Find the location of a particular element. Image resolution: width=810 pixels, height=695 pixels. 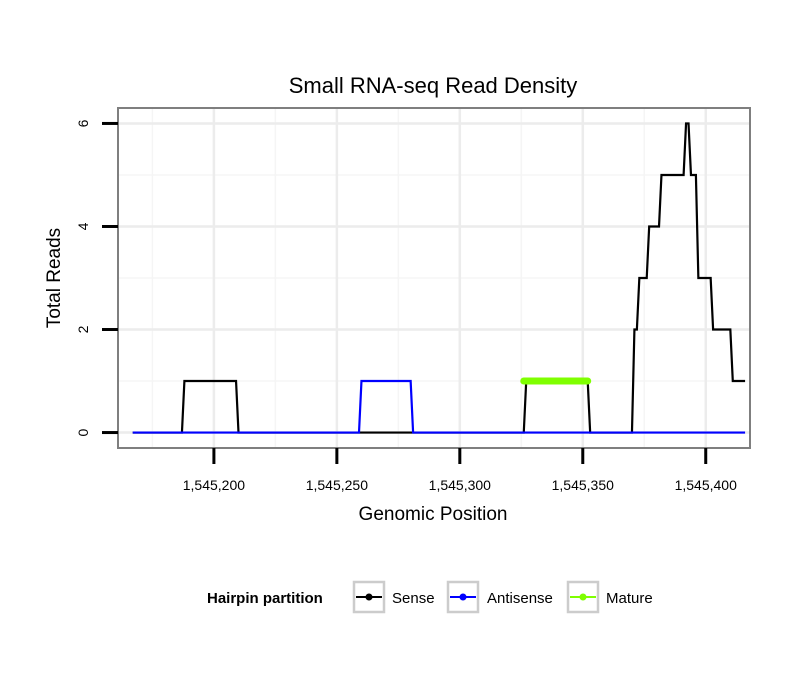

y-tick-label: 6 is located at coordinates (83, 123).